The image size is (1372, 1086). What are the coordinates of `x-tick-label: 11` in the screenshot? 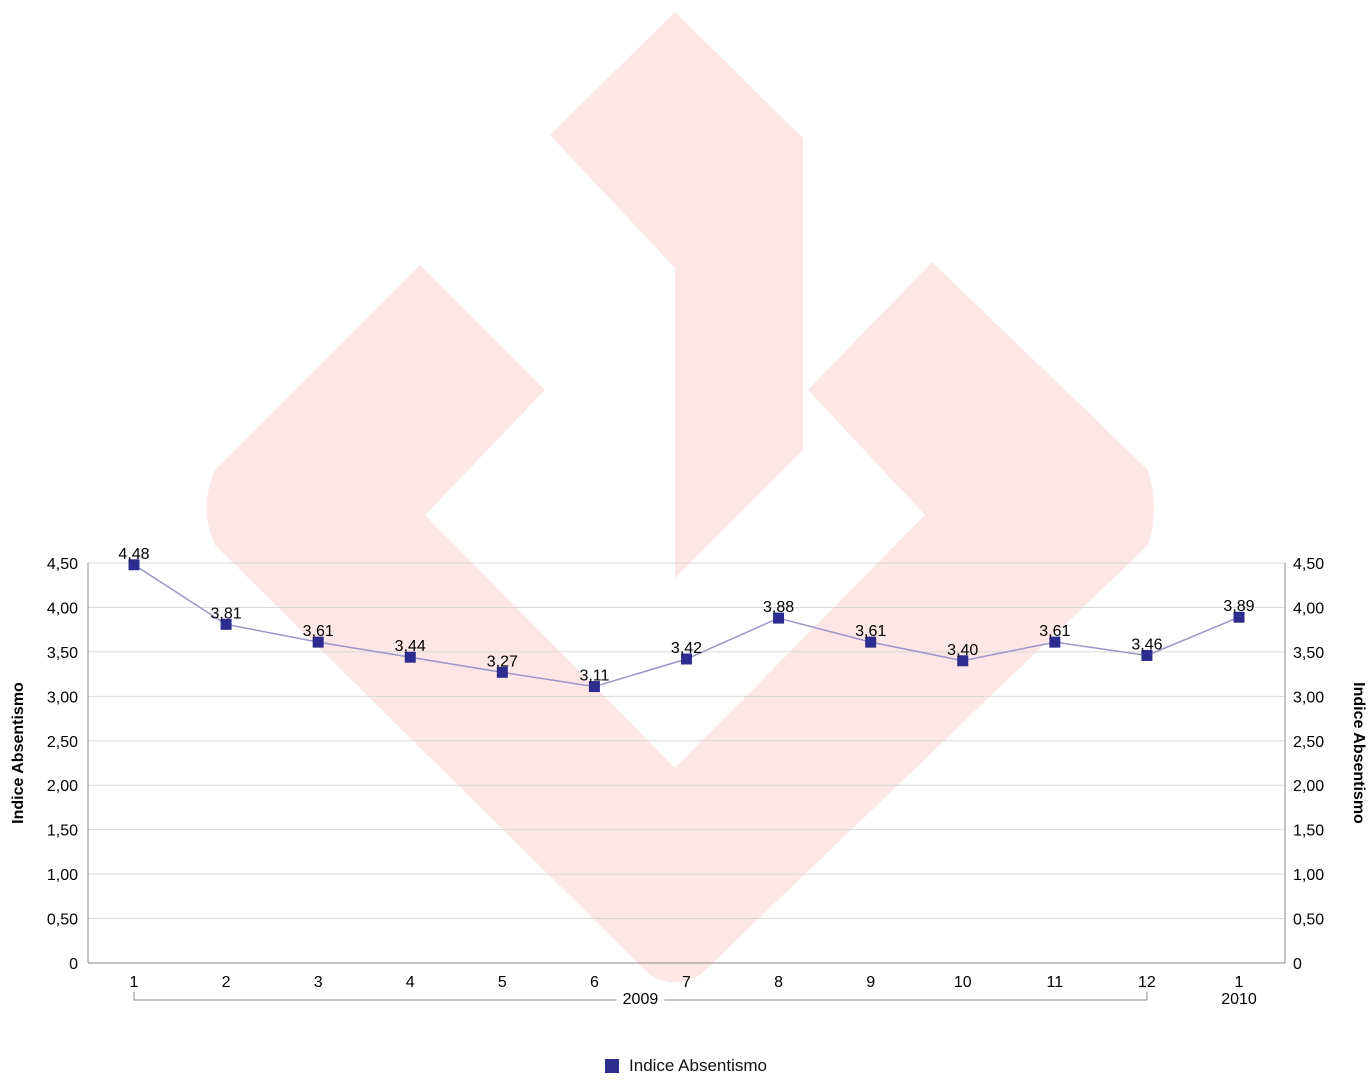 It's located at (1055, 982).